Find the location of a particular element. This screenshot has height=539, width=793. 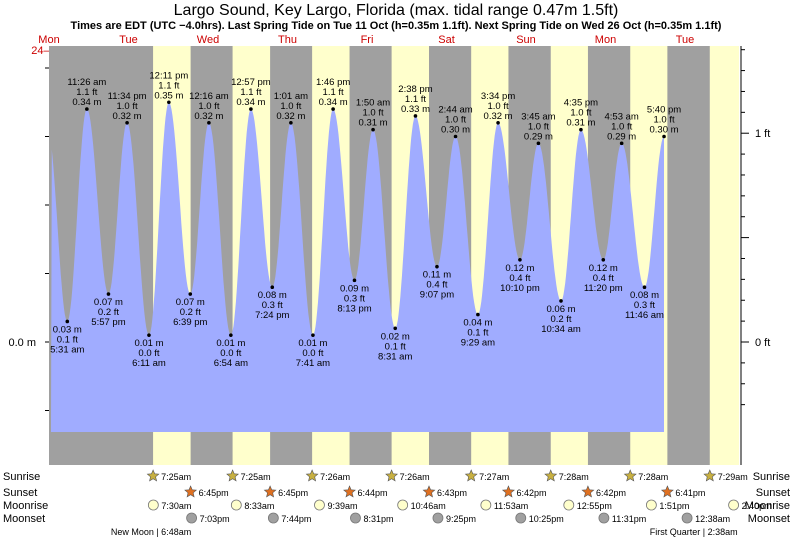

tide-time: 3:34 pm is located at coordinates (498, 96).